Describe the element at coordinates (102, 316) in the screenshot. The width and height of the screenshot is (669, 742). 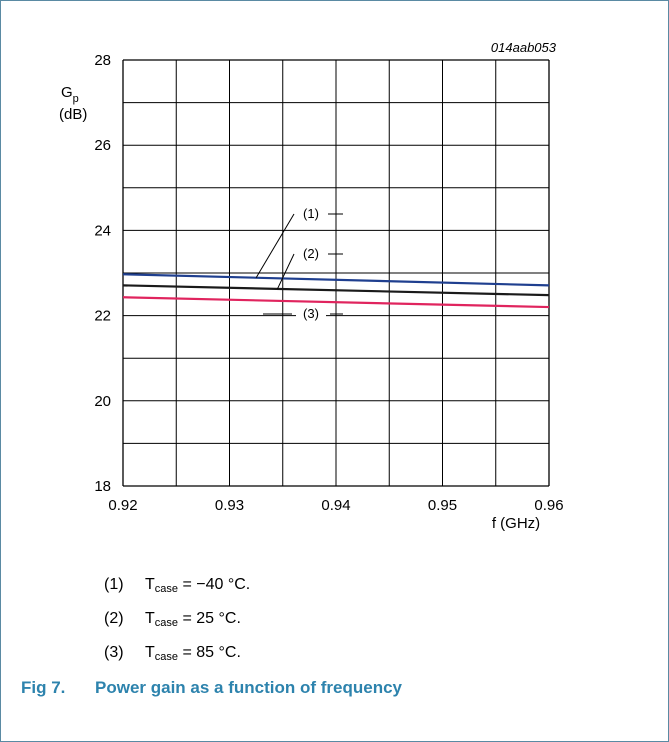
I see `y-tick-label: 22` at that location.